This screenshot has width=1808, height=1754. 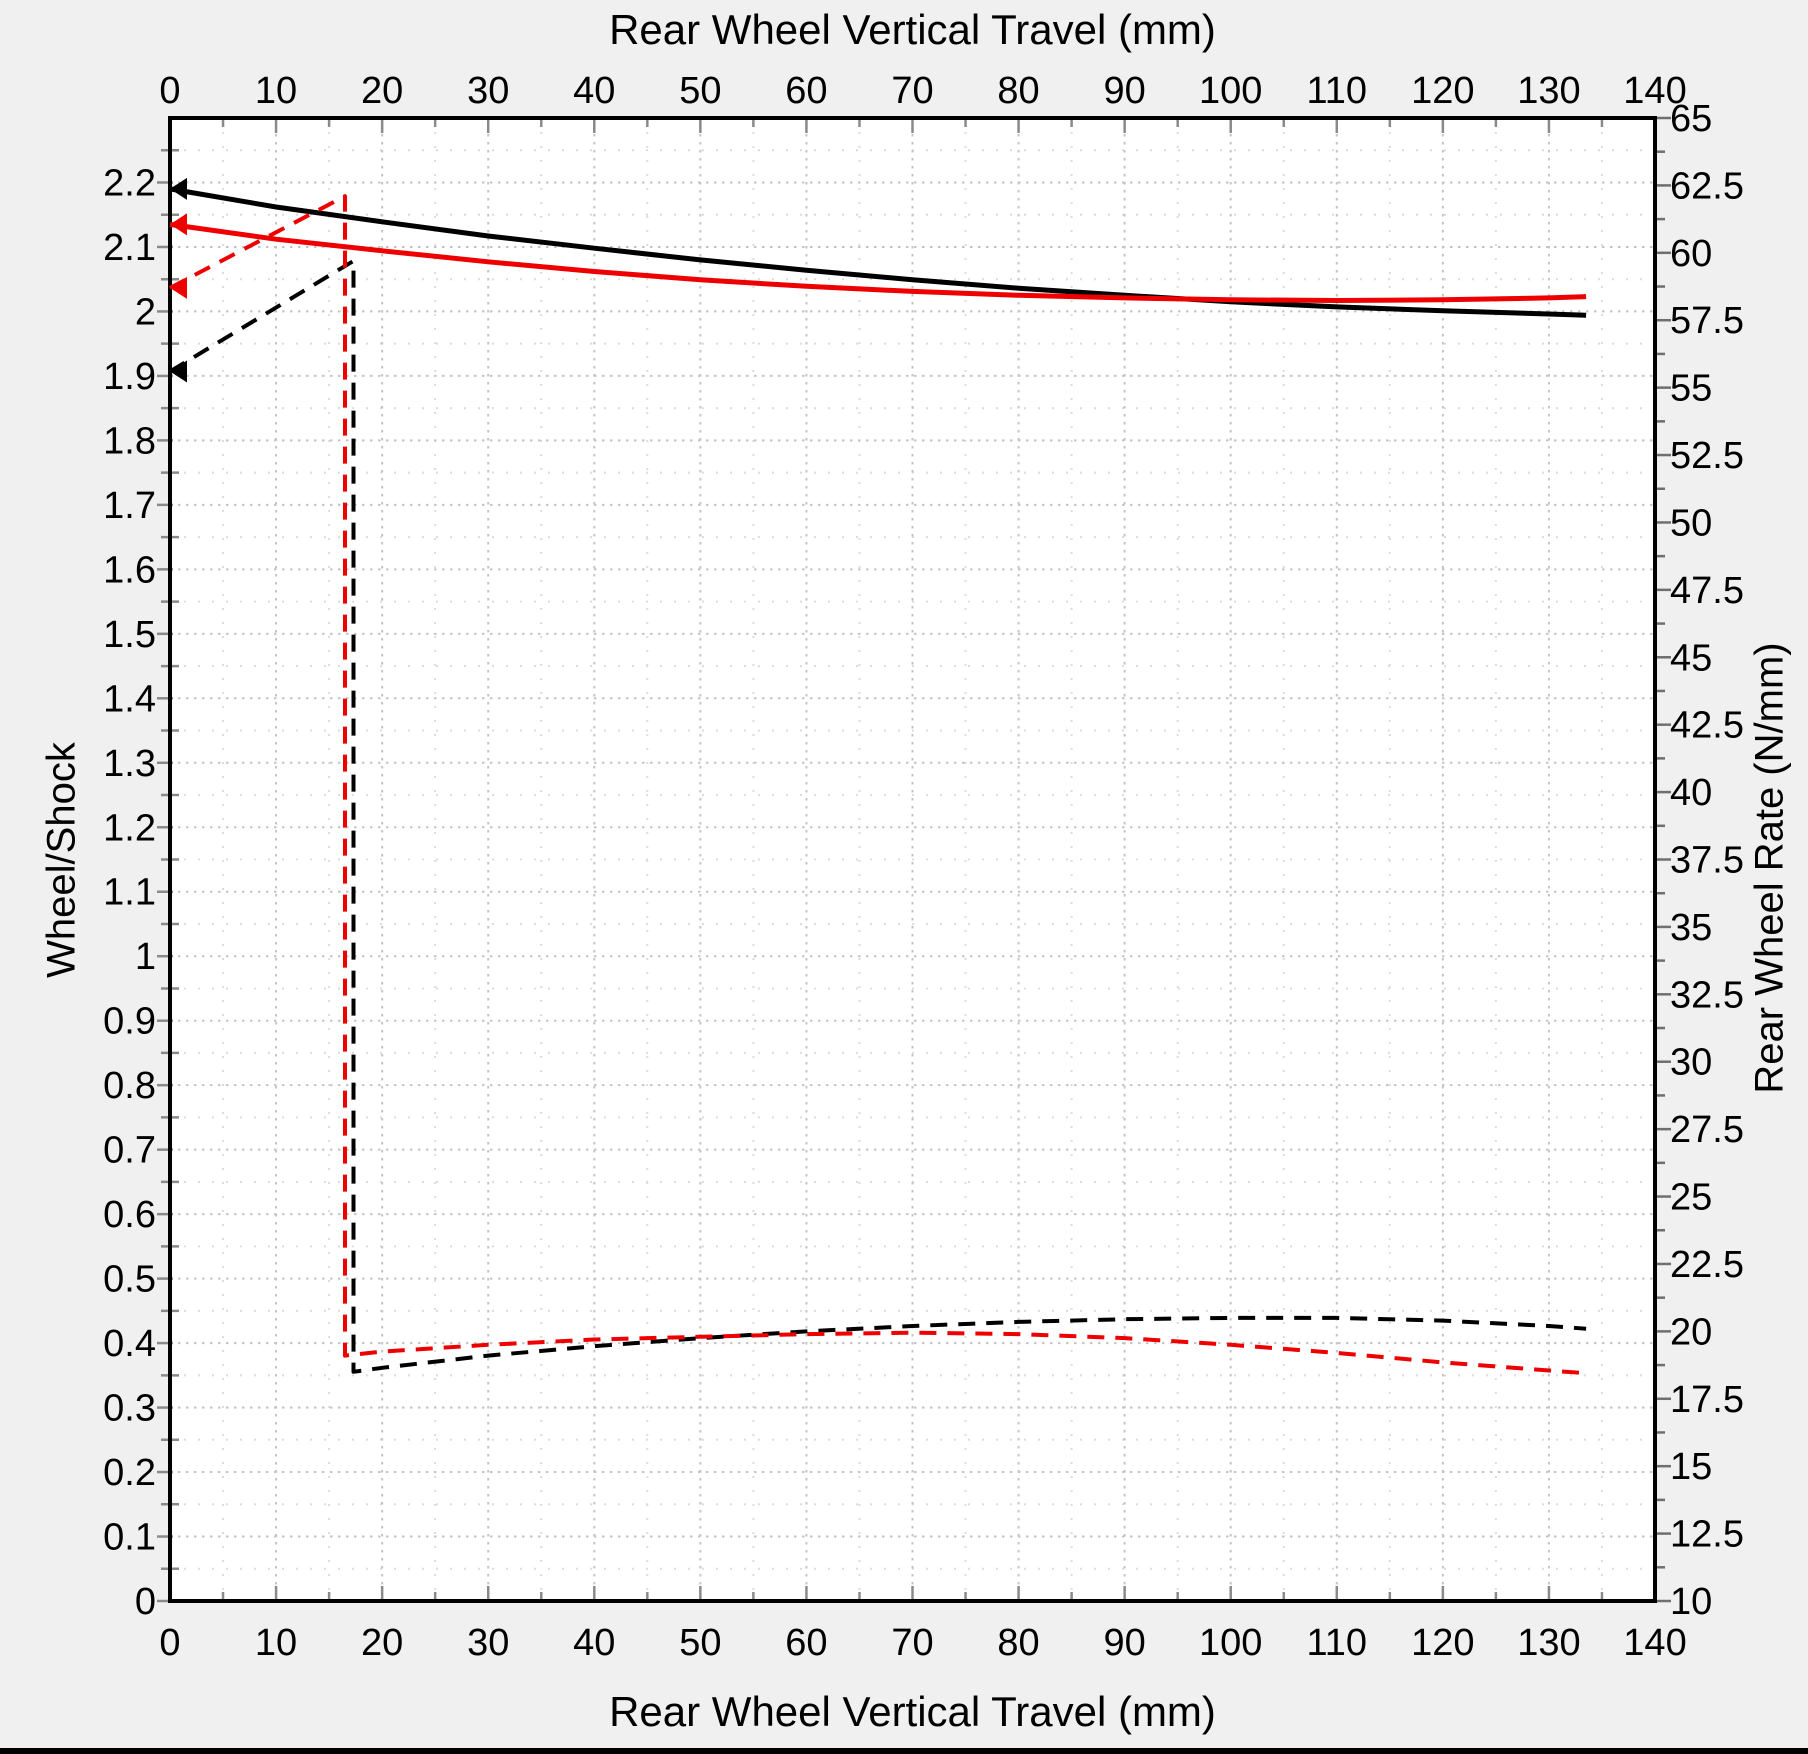 What do you see at coordinates (61, 860) in the screenshot?
I see `left-axis-title: Wheel/Shock` at bounding box center [61, 860].